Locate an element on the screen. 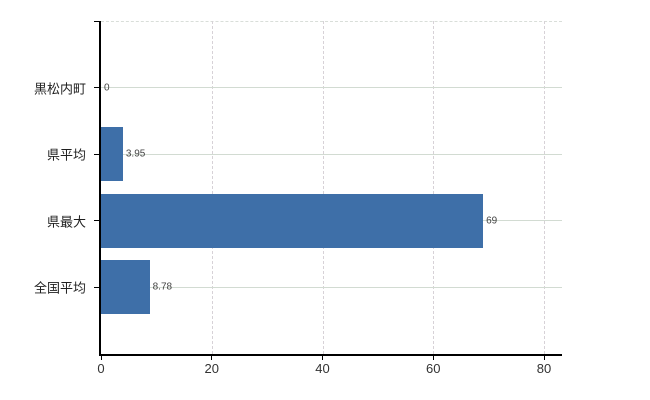 Image resolution: width=650 pixels, height=400 pixels. x-axis-tick-label: 80 is located at coordinates (544, 368).